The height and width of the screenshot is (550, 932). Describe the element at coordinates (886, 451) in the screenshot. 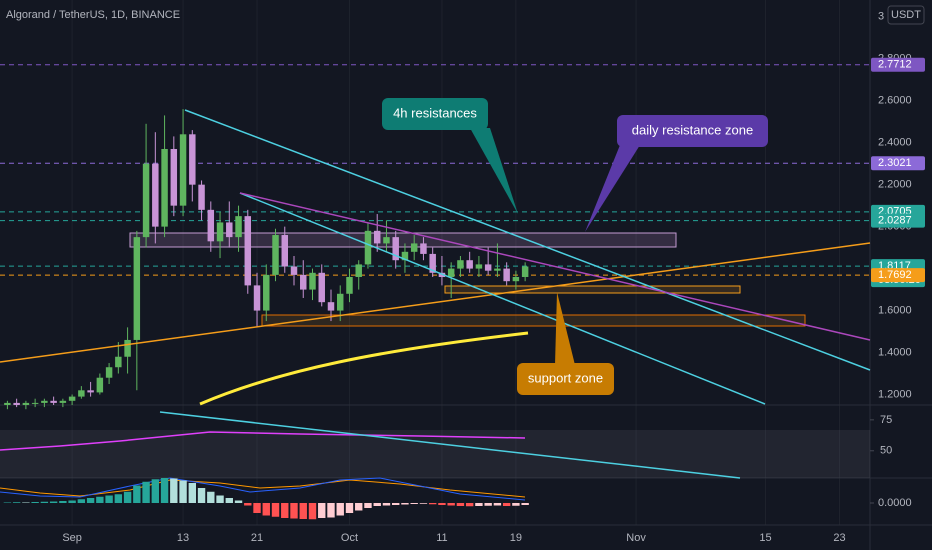

I see `rsi-tick-label: 50` at that location.